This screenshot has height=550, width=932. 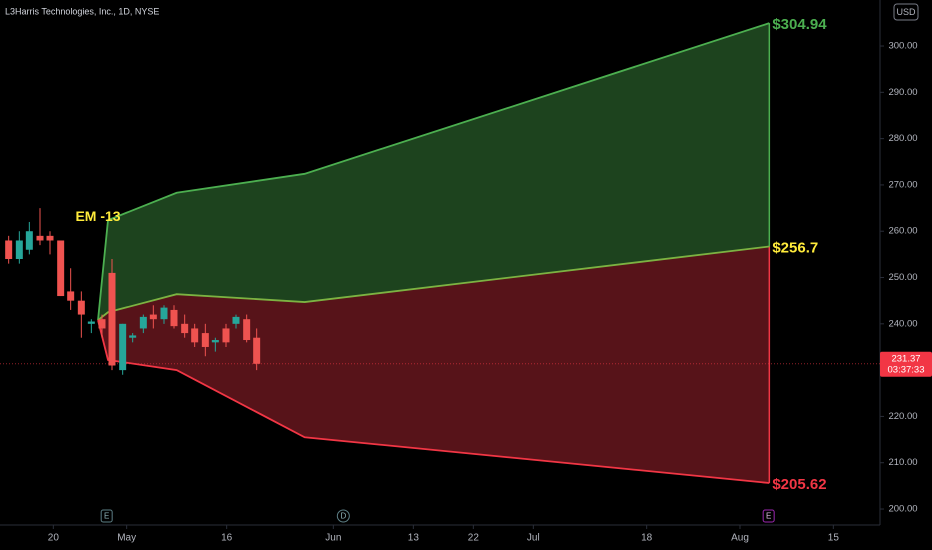 What do you see at coordinates (333, 538) in the screenshot?
I see `x-tick-label: Jun` at bounding box center [333, 538].